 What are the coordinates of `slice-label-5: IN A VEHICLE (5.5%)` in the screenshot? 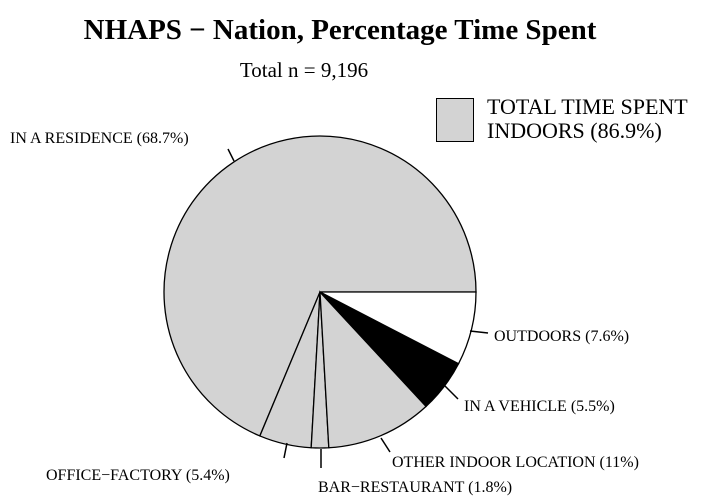 It's located at (539, 406).